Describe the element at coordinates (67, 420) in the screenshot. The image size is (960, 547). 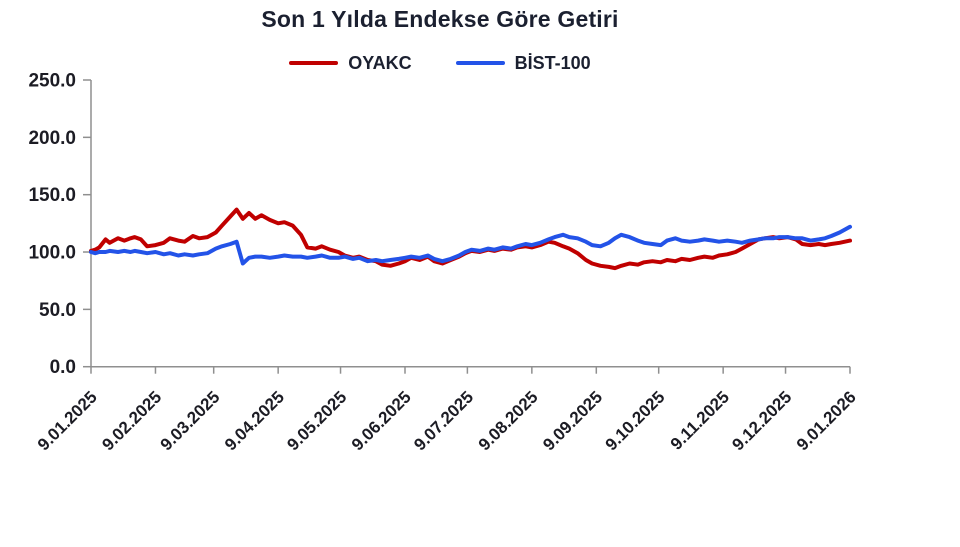
I see `x-tick-label: 9.01.2025` at that location.